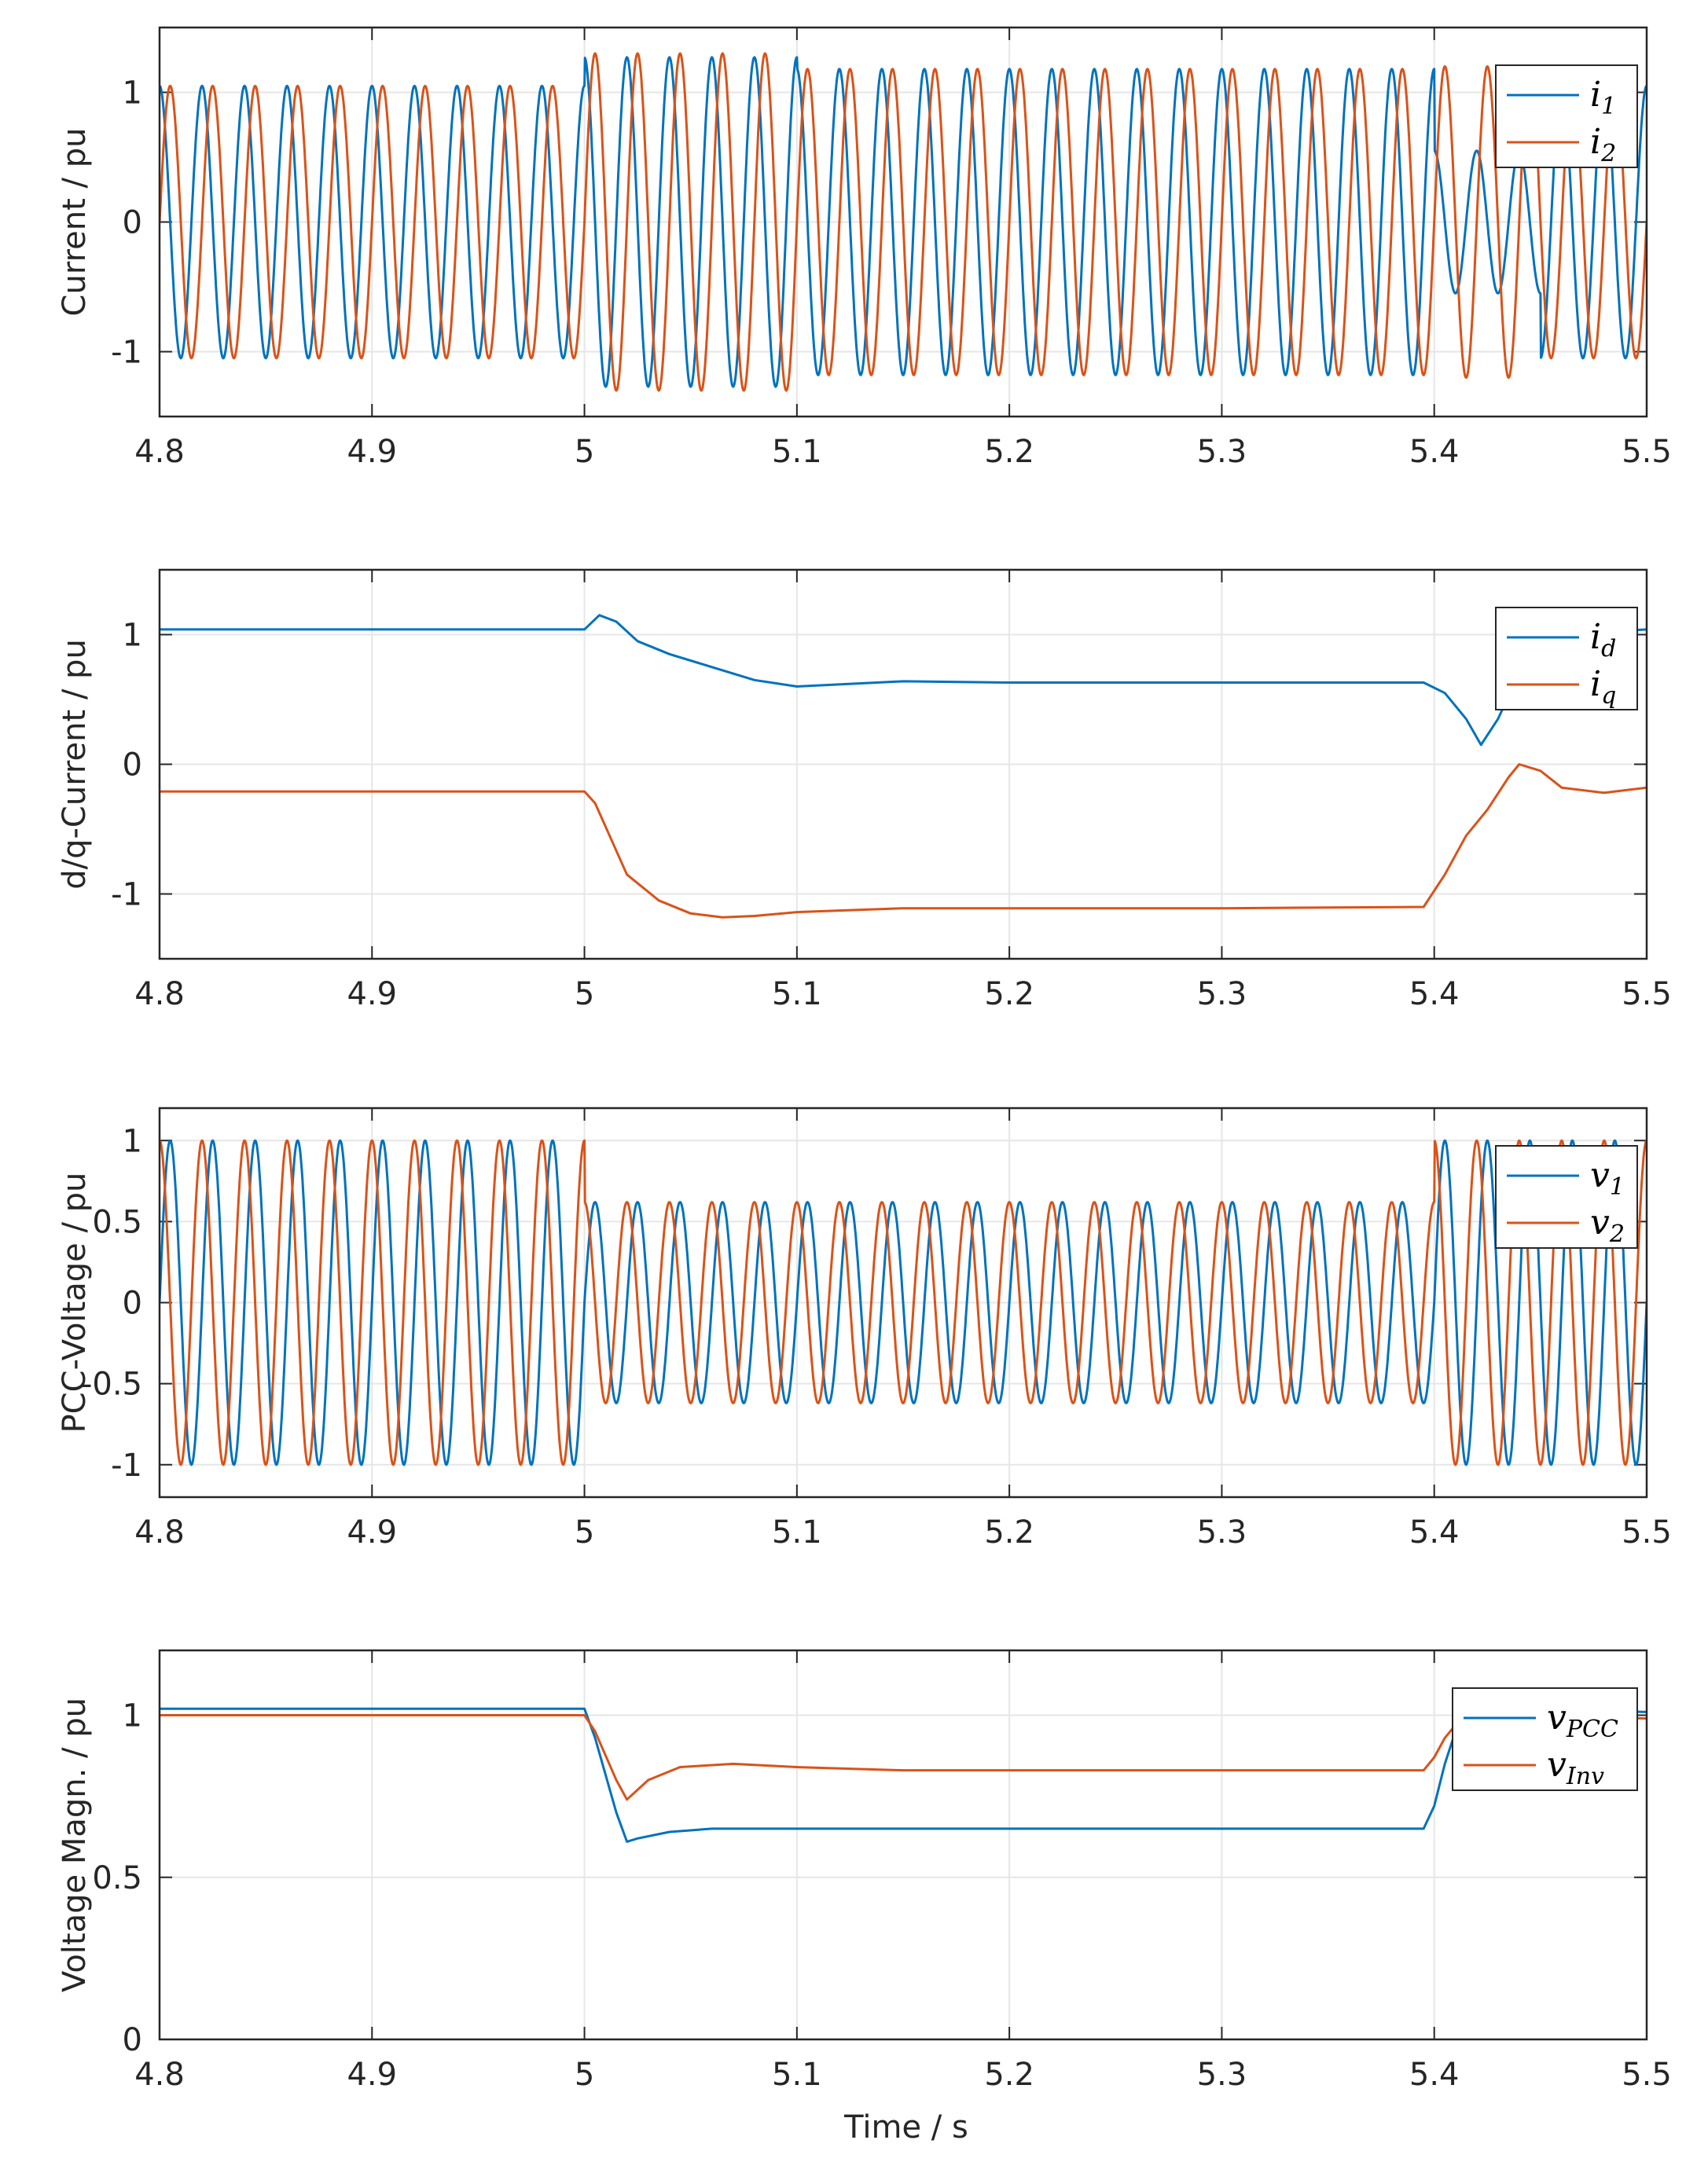 Image resolution: width=1708 pixels, height=2162 pixels. I want to click on legend-label-i2: i2, so click(1603, 144).